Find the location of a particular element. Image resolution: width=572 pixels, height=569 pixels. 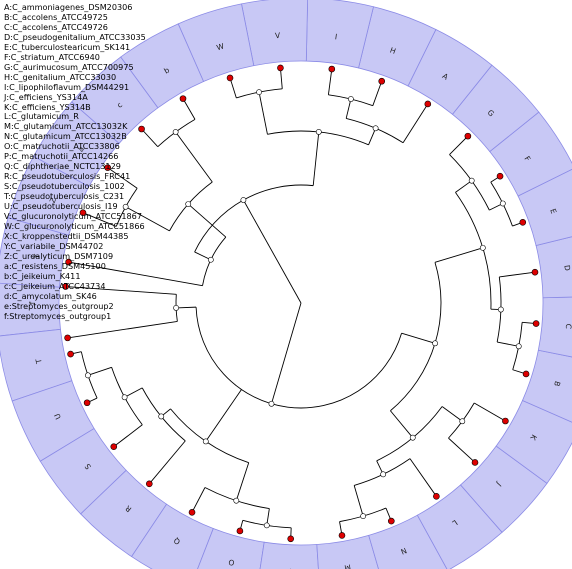

legend-entry: f:Streptomyces_outgroup1 is located at coordinates (75, 317).